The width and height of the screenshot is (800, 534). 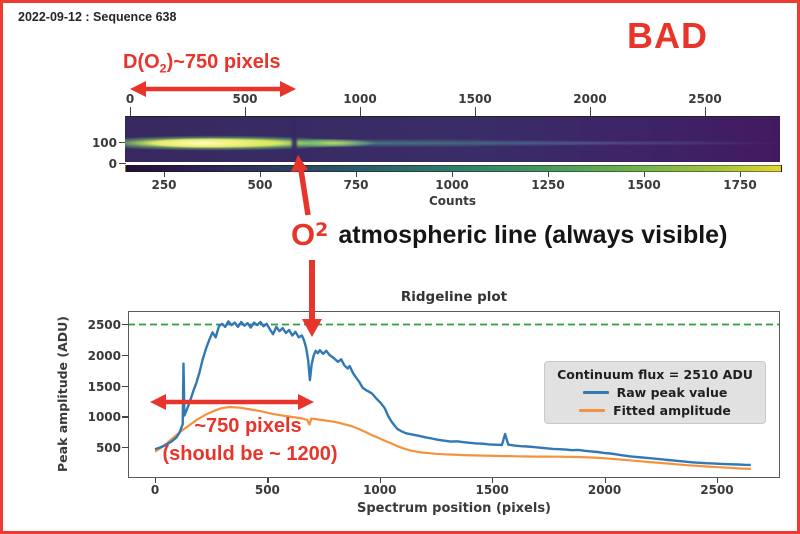 I want to click on legend-label: Fitted amplitude, so click(x=672, y=410).